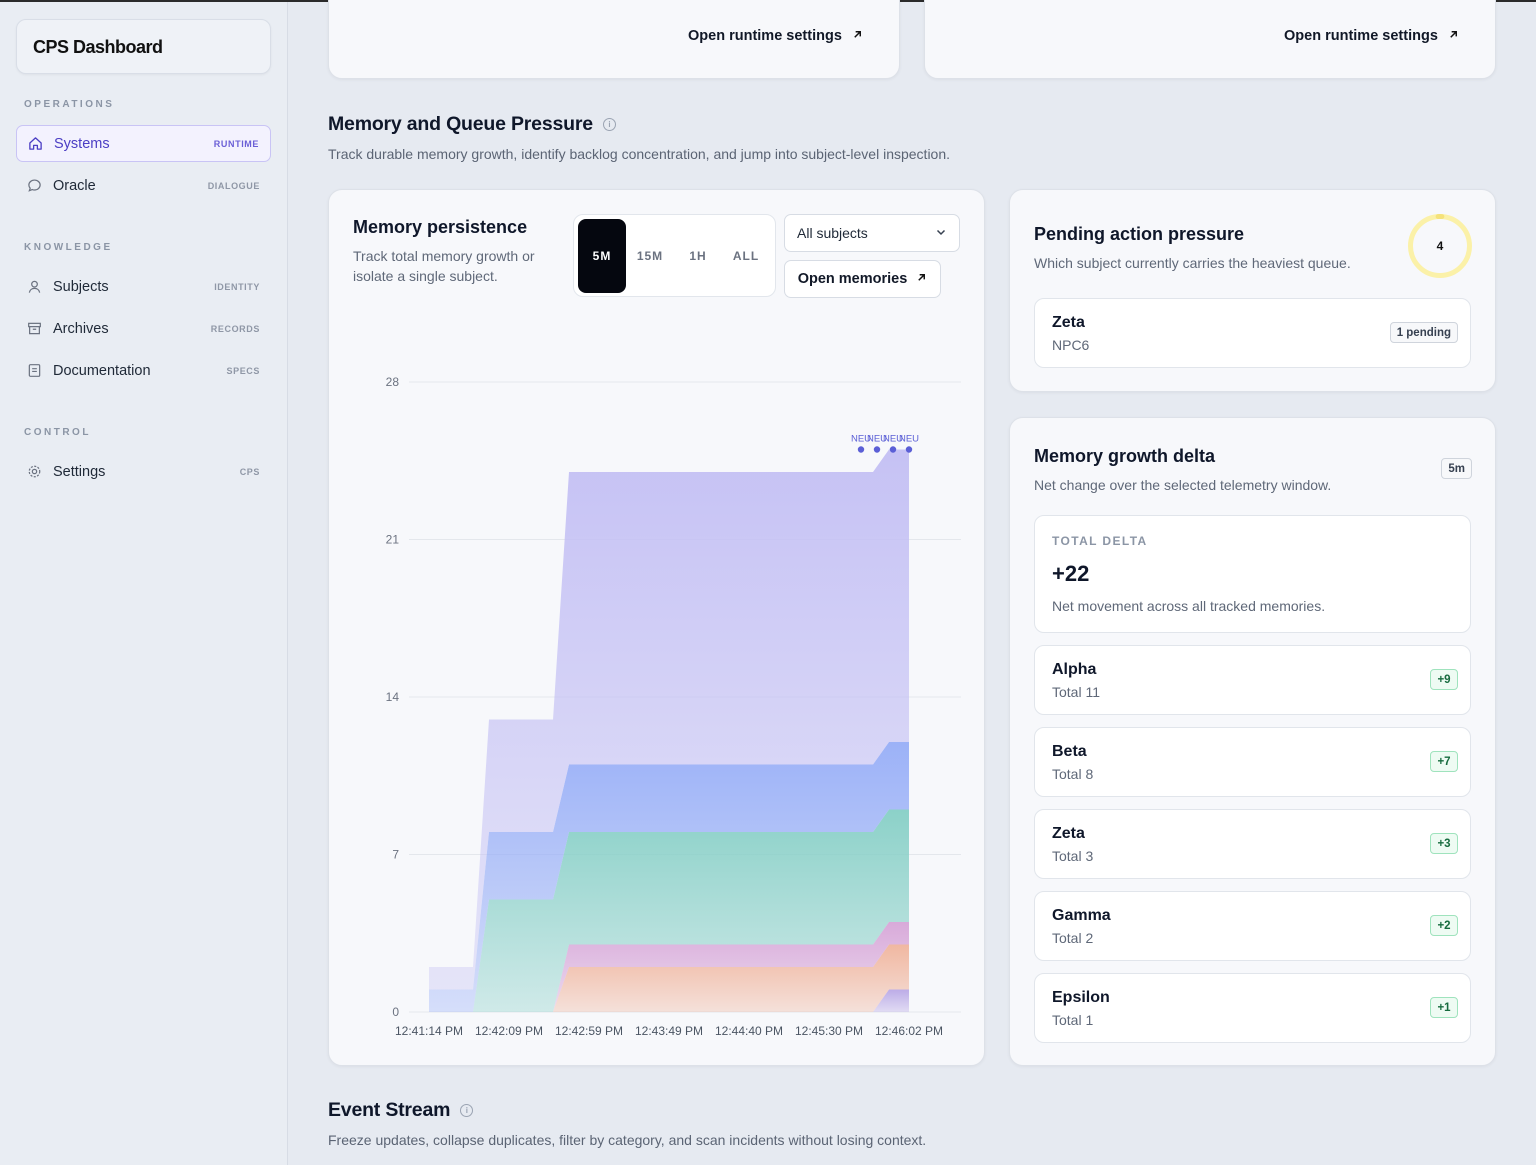 The height and width of the screenshot is (1165, 1536). Describe the element at coordinates (34, 186) in the screenshot. I see `chat-bubble-icon` at that location.